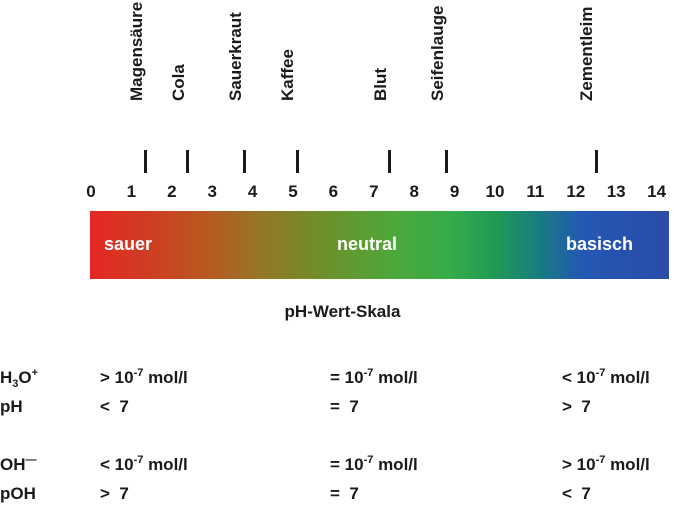 The width and height of the screenshot is (685, 508). Describe the element at coordinates (535, 191) in the screenshot. I see `scale-number: 11` at that location.